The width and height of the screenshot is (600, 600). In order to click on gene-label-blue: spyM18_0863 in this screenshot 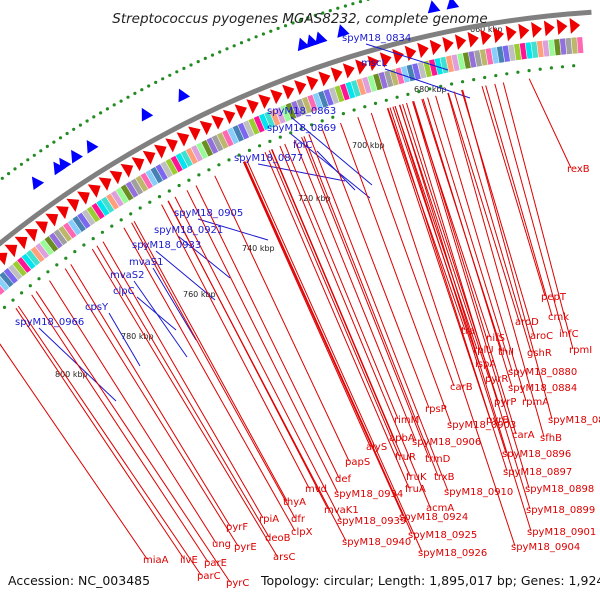, I will do `click(301, 111)`.